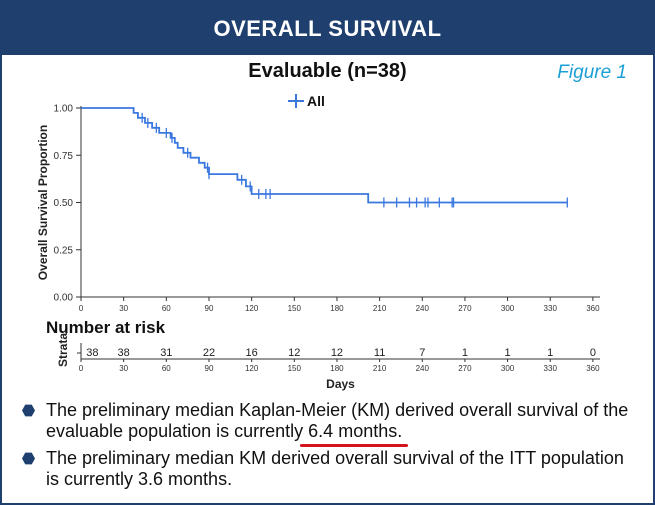 The image size is (655, 505). I want to click on x-tick-label: 0, so click(81, 308).